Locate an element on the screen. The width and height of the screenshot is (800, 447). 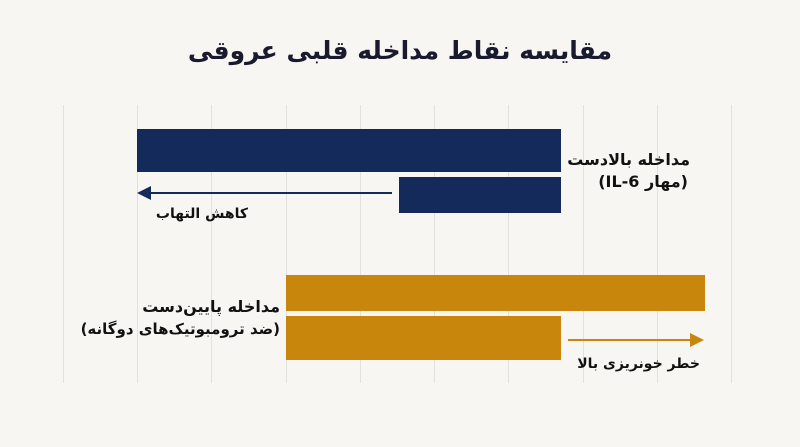
downstream-label-line2: (ضد ترومبوتیک‌های دوگانه) is located at coordinates (180, 329).